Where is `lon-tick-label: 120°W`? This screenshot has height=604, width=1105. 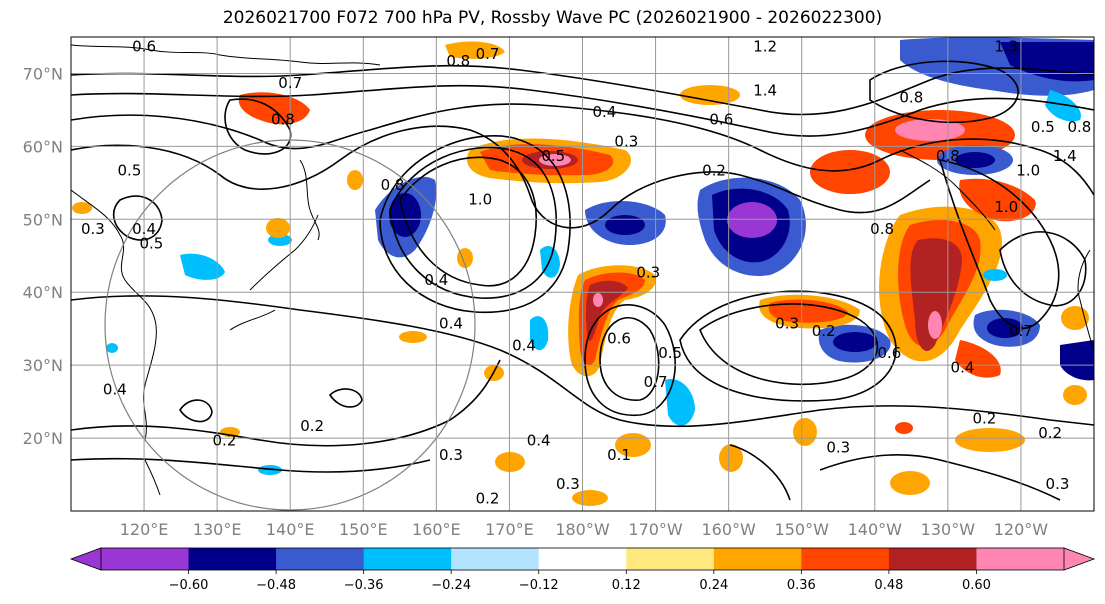
lon-tick-label: 120°W is located at coordinates (1021, 529).